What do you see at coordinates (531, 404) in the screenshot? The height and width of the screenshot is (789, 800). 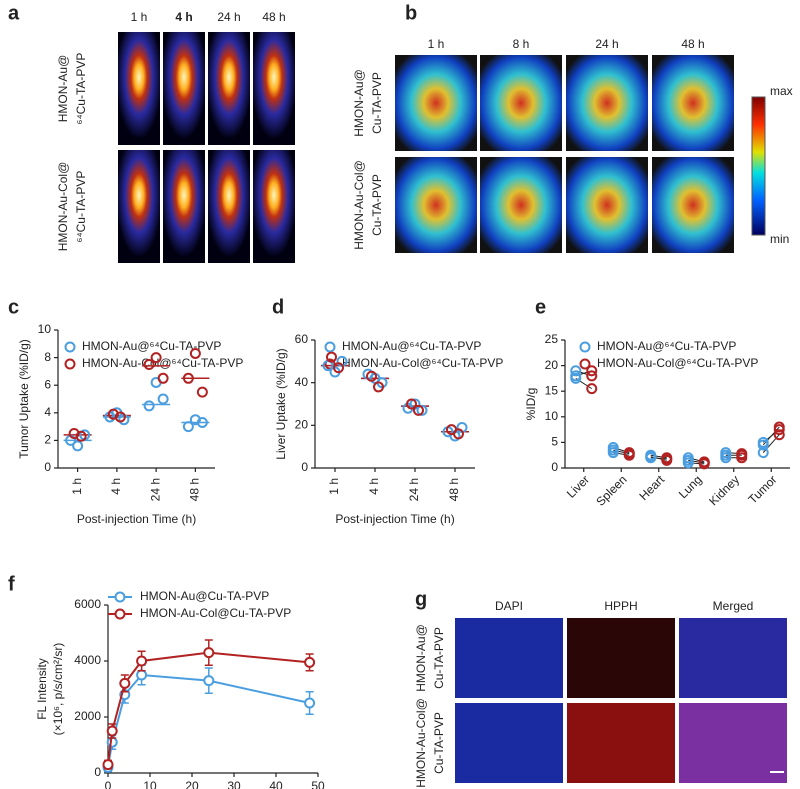 I see `y-axis-title: %ID/g` at bounding box center [531, 404].